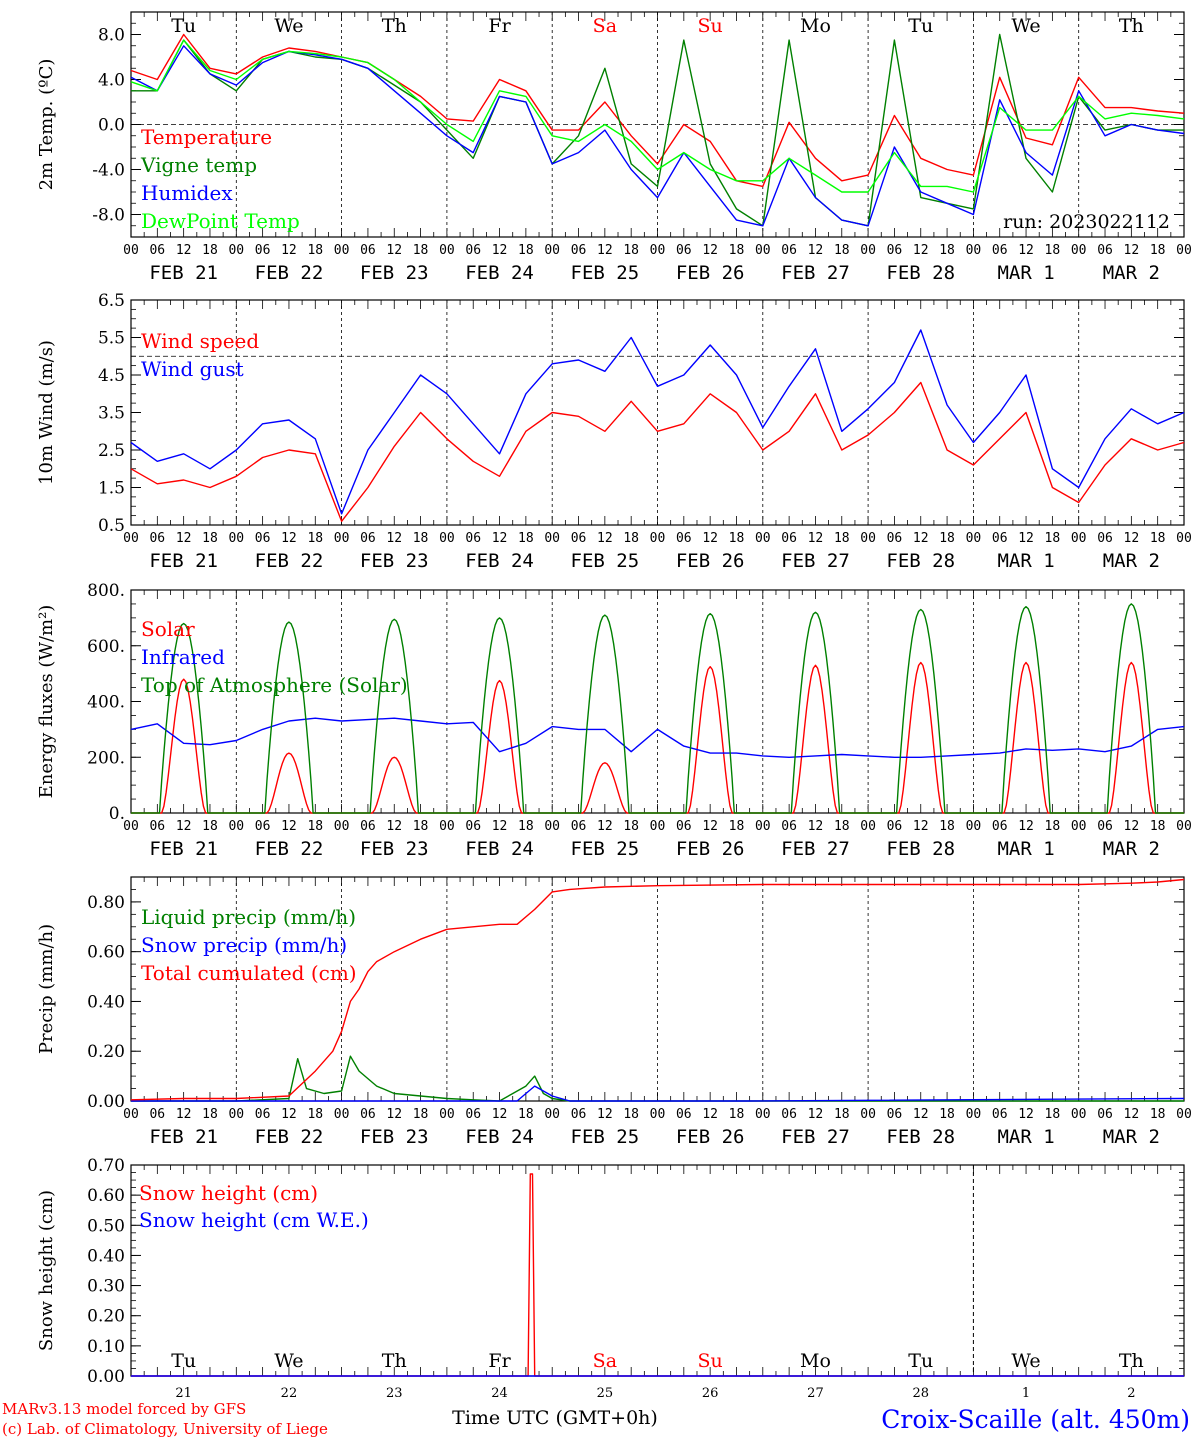  What do you see at coordinates (1131, 1393) in the screenshot?
I see `day-number: 2` at bounding box center [1131, 1393].